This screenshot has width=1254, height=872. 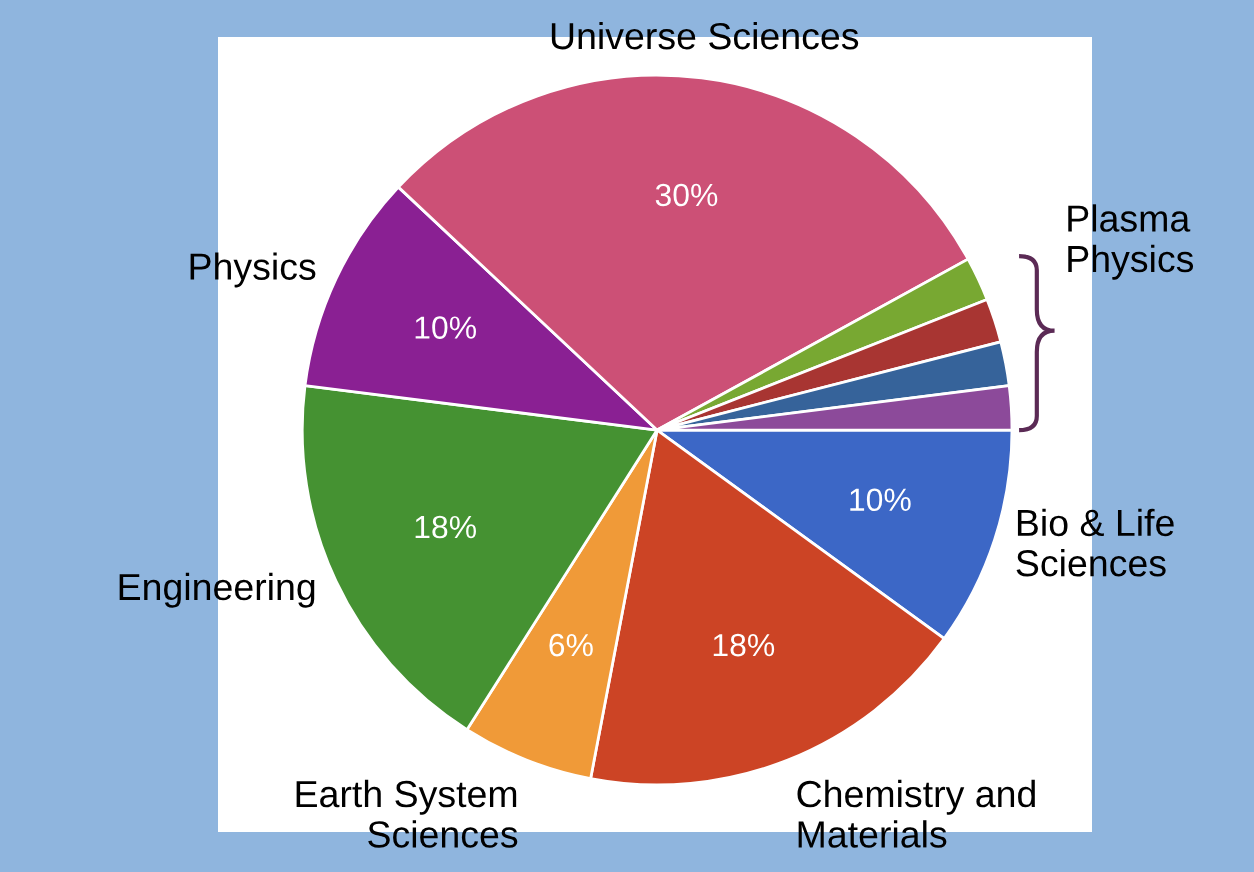 I want to click on text: Plasma Physics, so click(x=1131, y=242).